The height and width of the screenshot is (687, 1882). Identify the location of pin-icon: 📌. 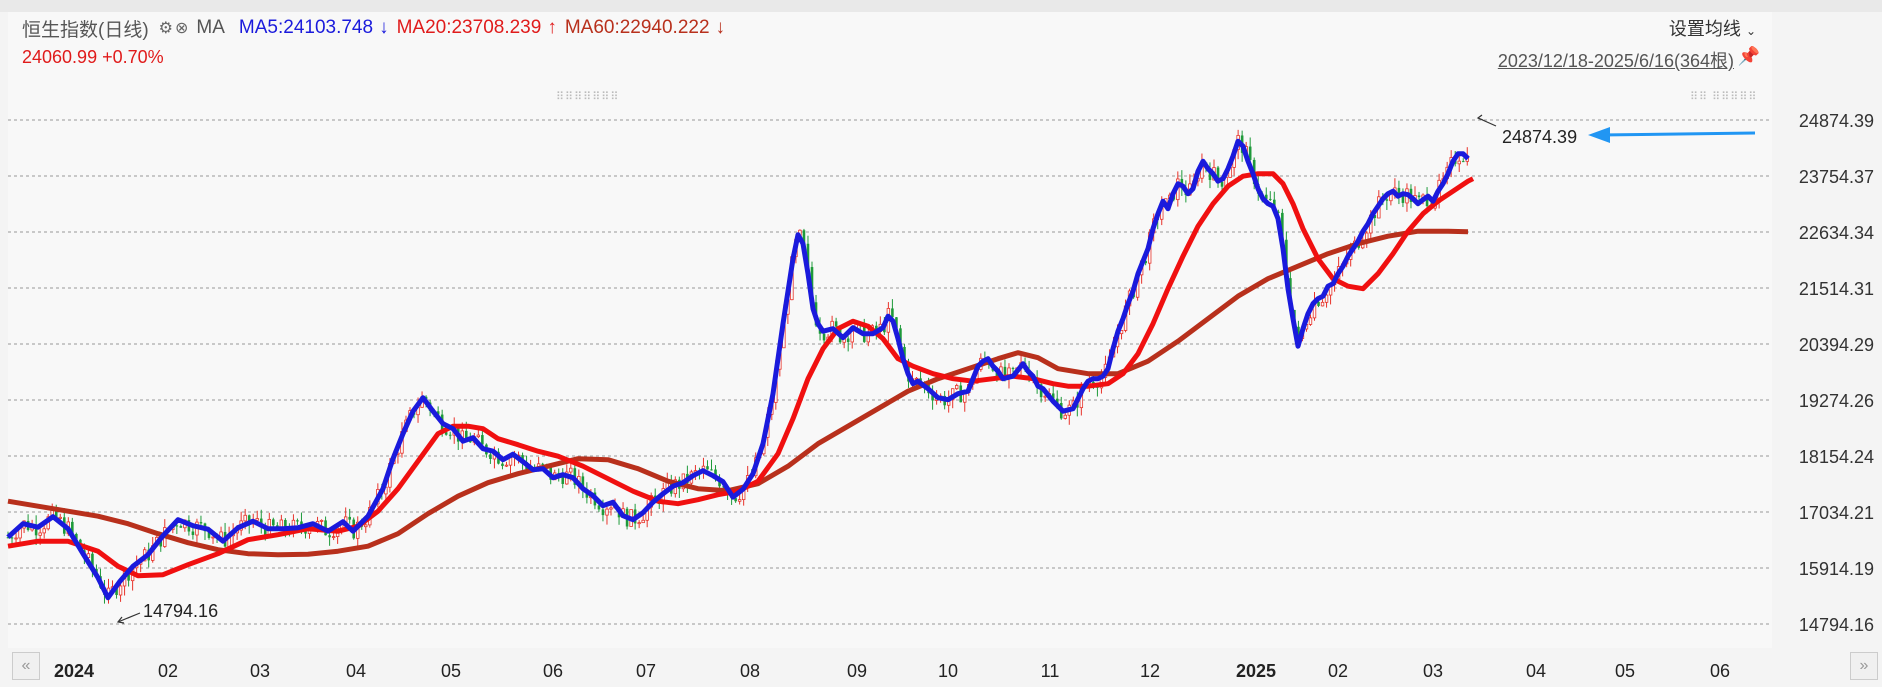
(1748, 56).